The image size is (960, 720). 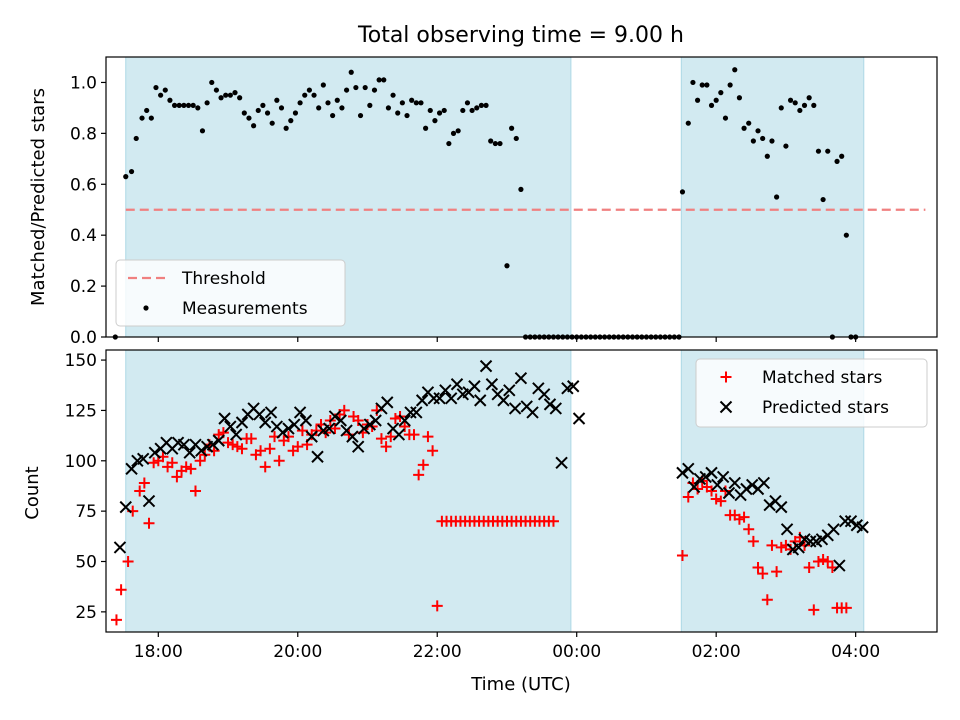 I want to click on x-axis-label: Time (UTC), so click(x=520, y=684).